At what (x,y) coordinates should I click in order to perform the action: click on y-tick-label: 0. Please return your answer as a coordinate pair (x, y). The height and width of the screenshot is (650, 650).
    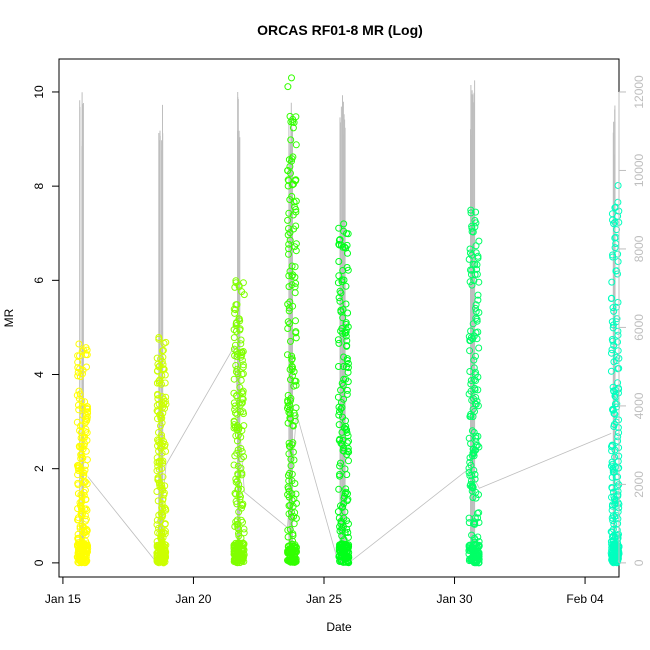
    Looking at the image, I should click on (39, 562).